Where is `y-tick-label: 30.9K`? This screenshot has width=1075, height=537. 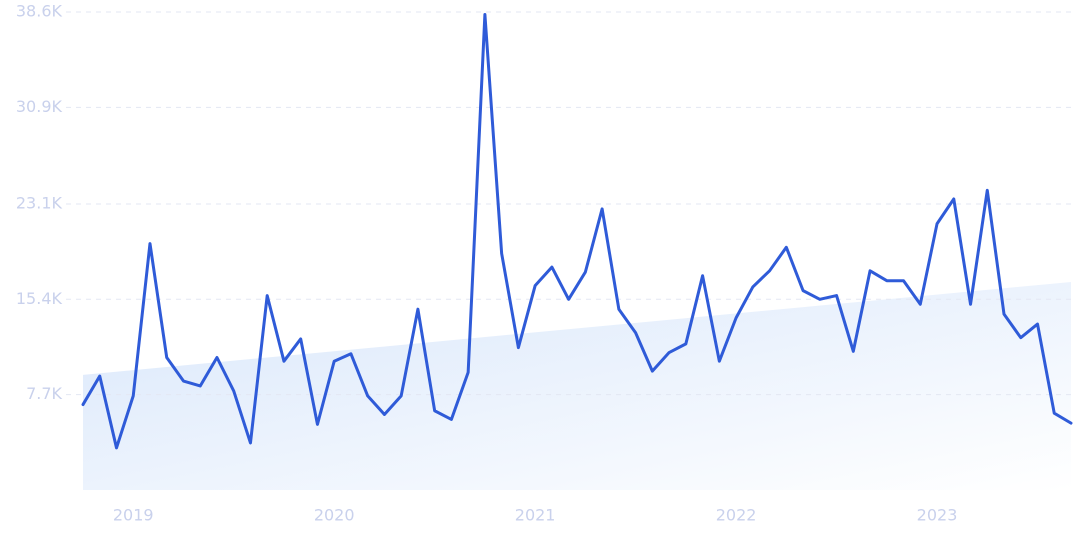
y-tick-label: 30.9K is located at coordinates (39, 106).